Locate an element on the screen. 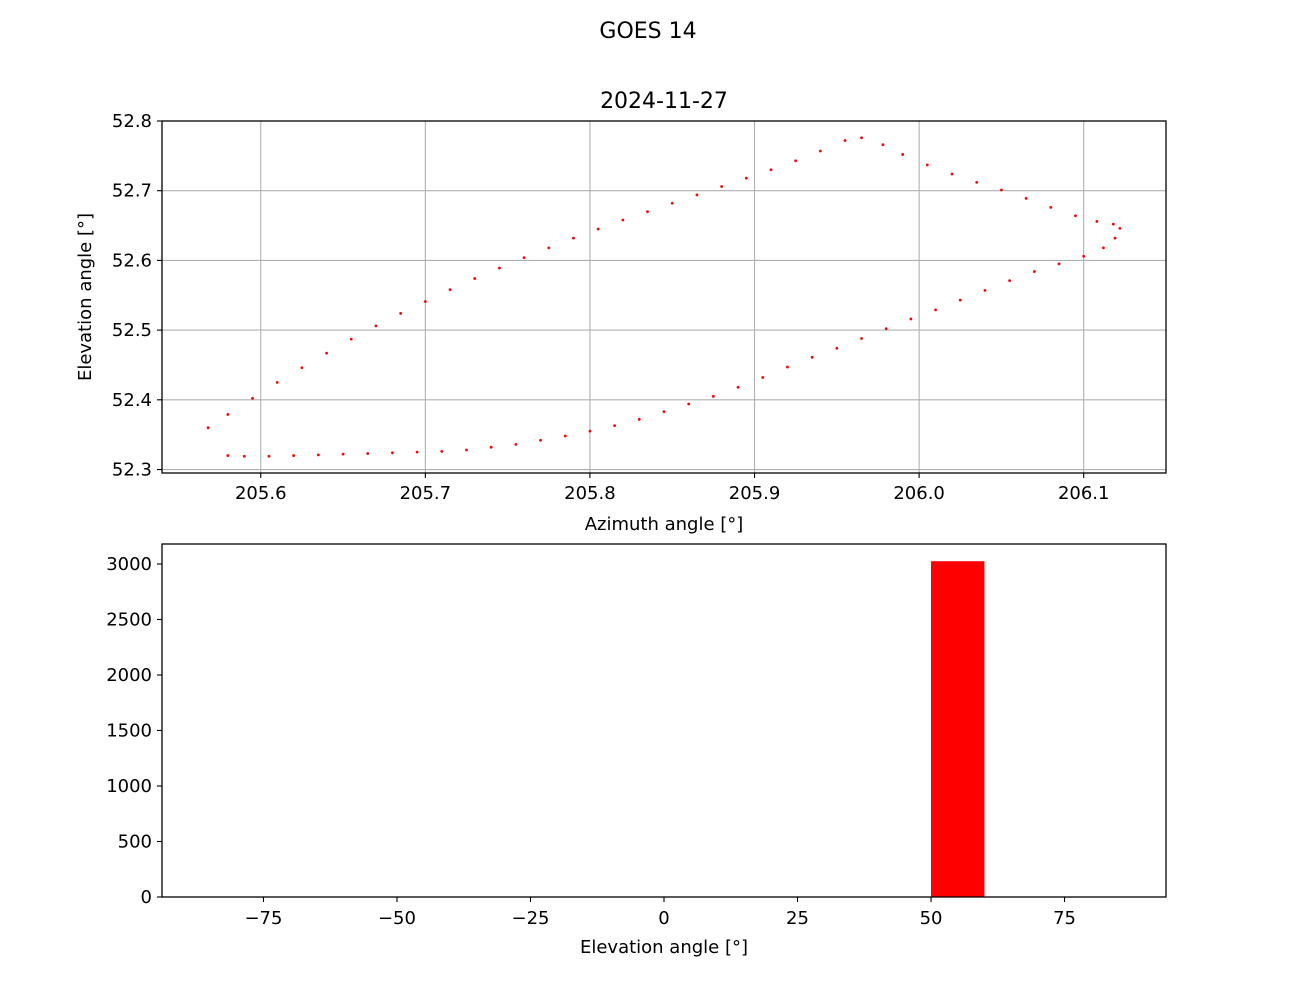 The image size is (1296, 1008). scatter-x-tick-label: 205.7 is located at coordinates (426, 493).